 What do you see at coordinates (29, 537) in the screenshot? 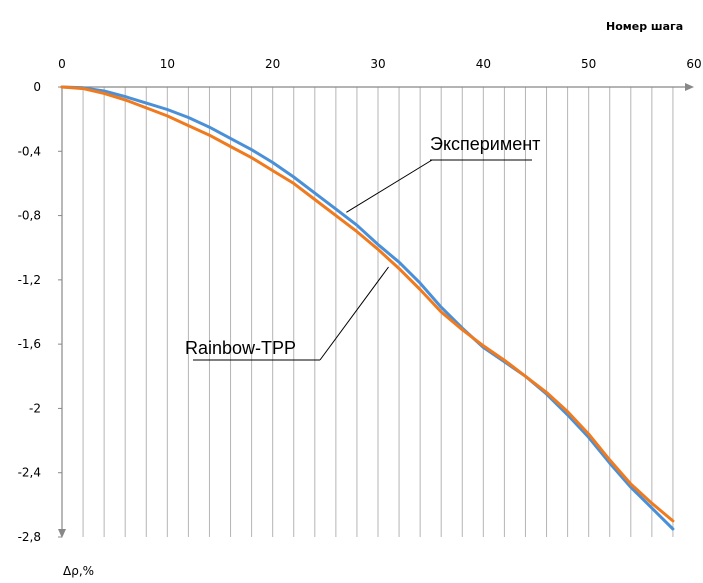
I see `y-tick-label: -2,8` at bounding box center [29, 537].